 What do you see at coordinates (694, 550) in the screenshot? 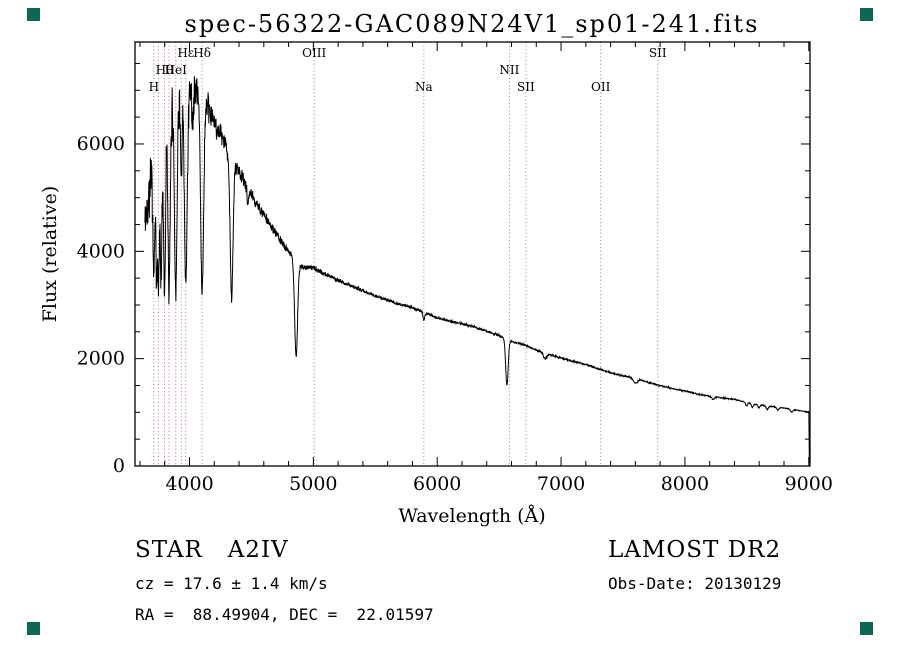
I see `survey-name: LAMOST DR2` at bounding box center [694, 550].